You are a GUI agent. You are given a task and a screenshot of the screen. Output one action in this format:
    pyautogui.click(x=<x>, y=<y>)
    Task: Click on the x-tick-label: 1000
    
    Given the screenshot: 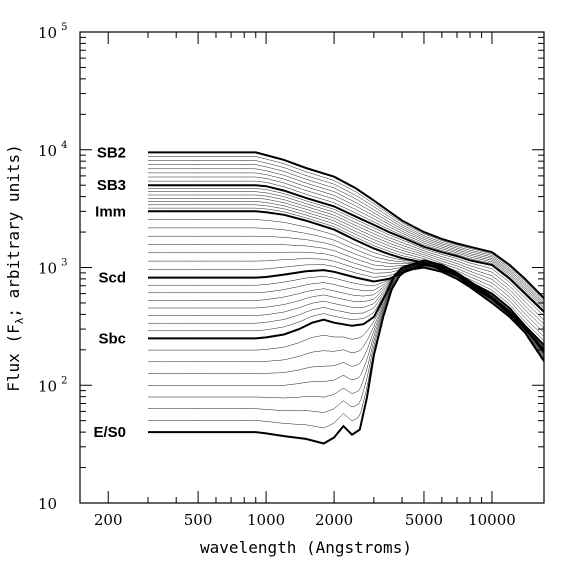 What is the action you would take?
    pyautogui.click(x=266, y=520)
    